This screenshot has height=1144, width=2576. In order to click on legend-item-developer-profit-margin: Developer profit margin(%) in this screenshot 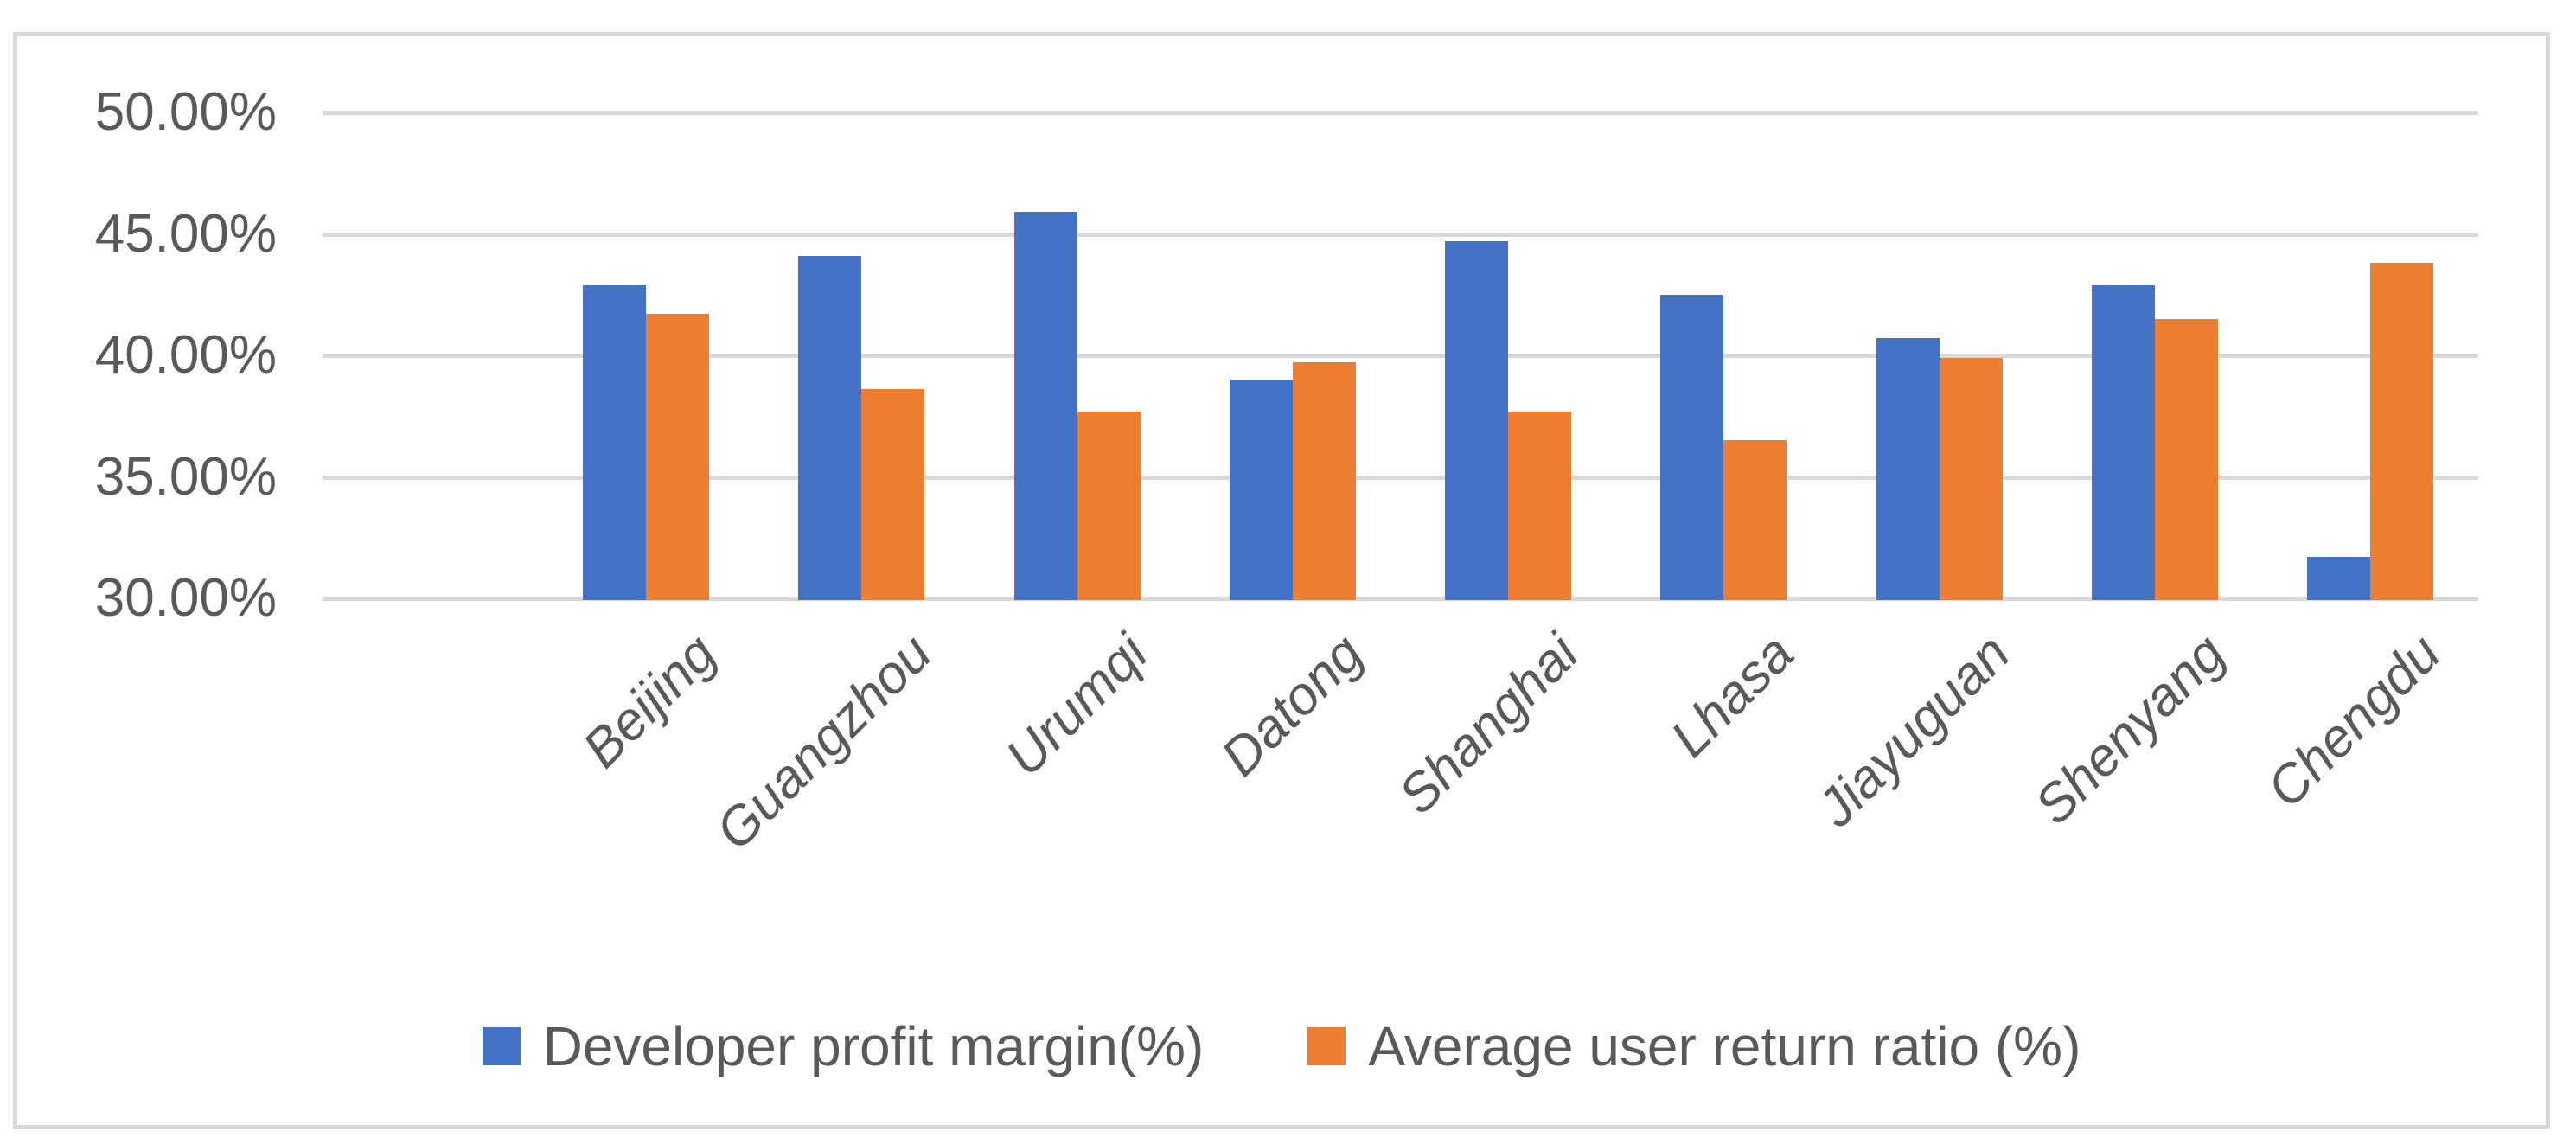, I will do `click(844, 1046)`.